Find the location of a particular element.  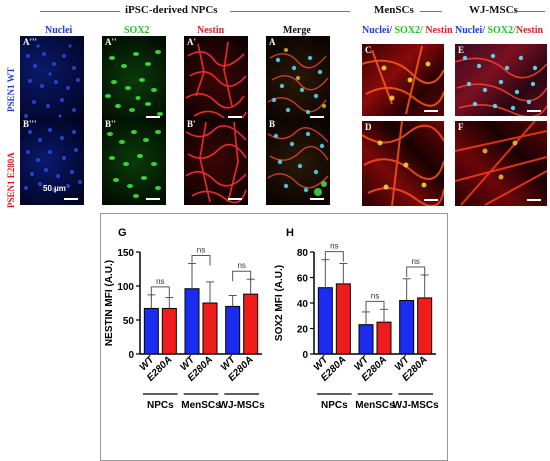

panel-d-mensc-mut: D is located at coordinates (403, 163).